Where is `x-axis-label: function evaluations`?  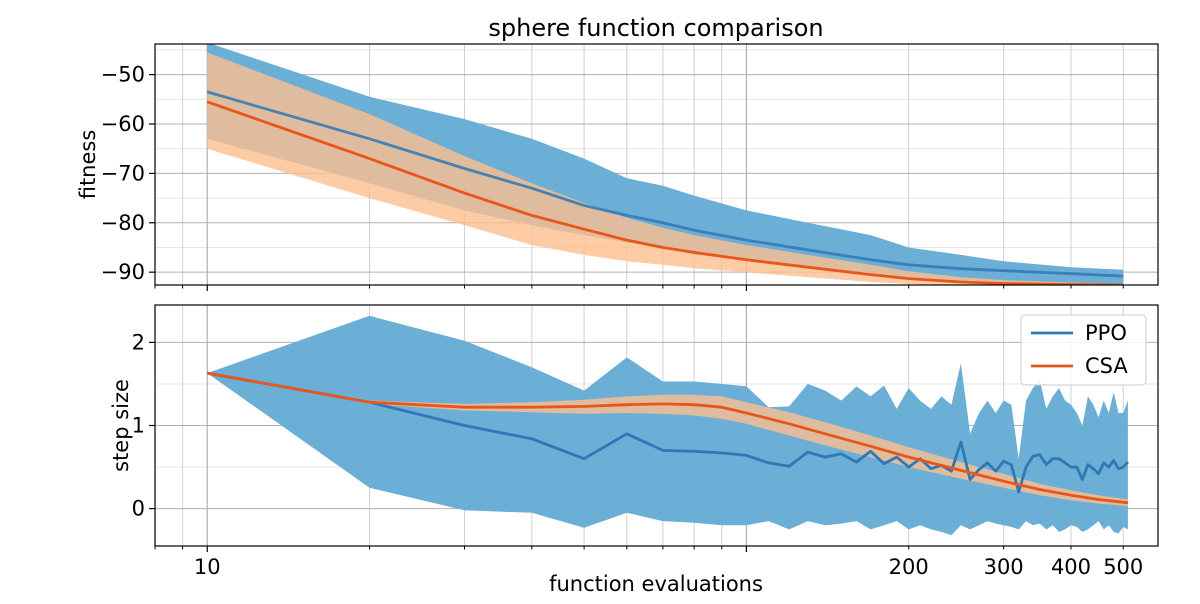
x-axis-label: function evaluations is located at coordinates (656, 584).